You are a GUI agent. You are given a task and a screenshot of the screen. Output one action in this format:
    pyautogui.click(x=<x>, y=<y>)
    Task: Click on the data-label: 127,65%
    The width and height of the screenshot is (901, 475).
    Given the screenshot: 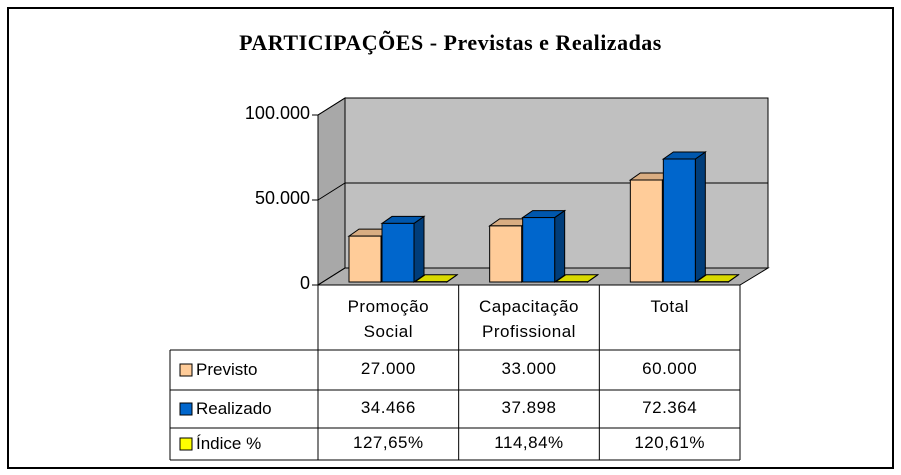 What is the action you would take?
    pyautogui.click(x=388, y=442)
    